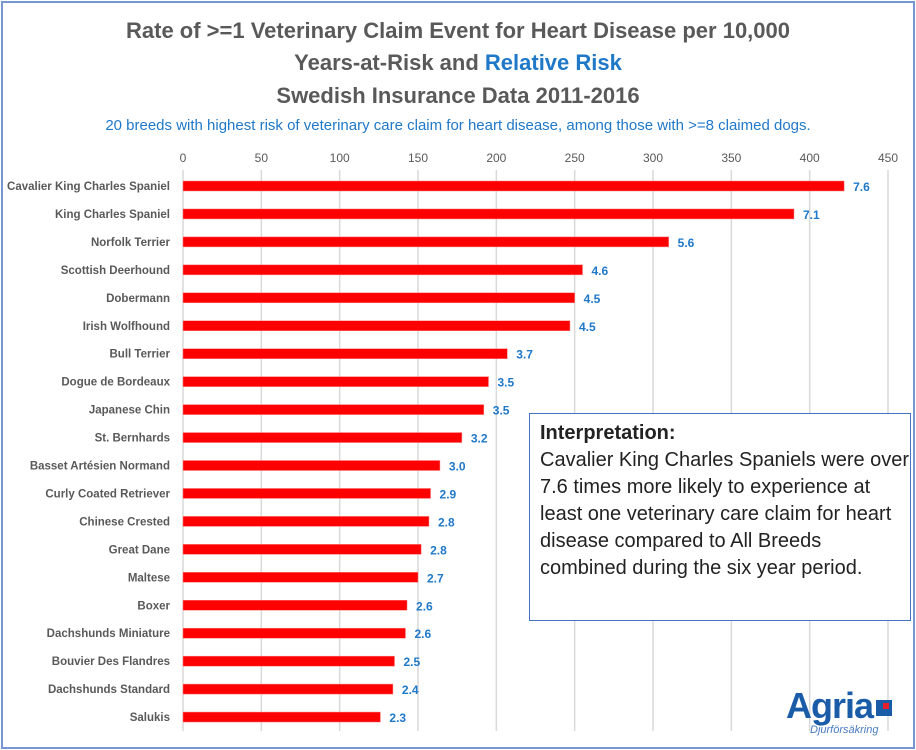 Image resolution: width=916 pixels, height=750 pixels. I want to click on data-label: 2.9, so click(448, 494).